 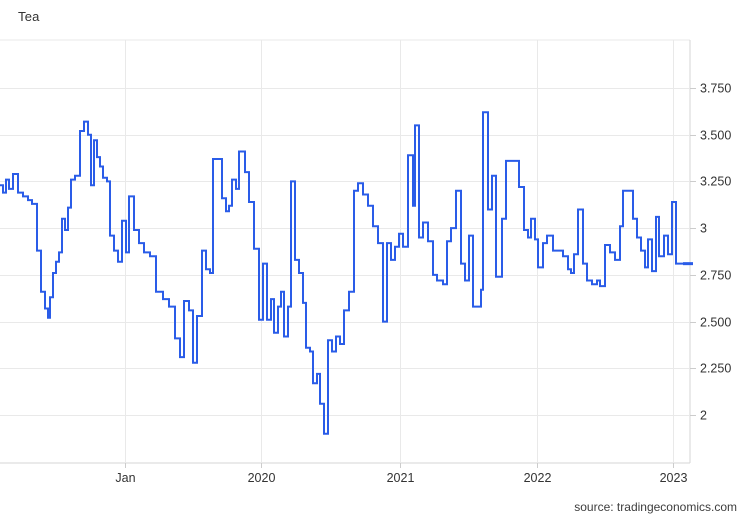 I want to click on y-axis-label: 2.750, so click(x=715, y=276).